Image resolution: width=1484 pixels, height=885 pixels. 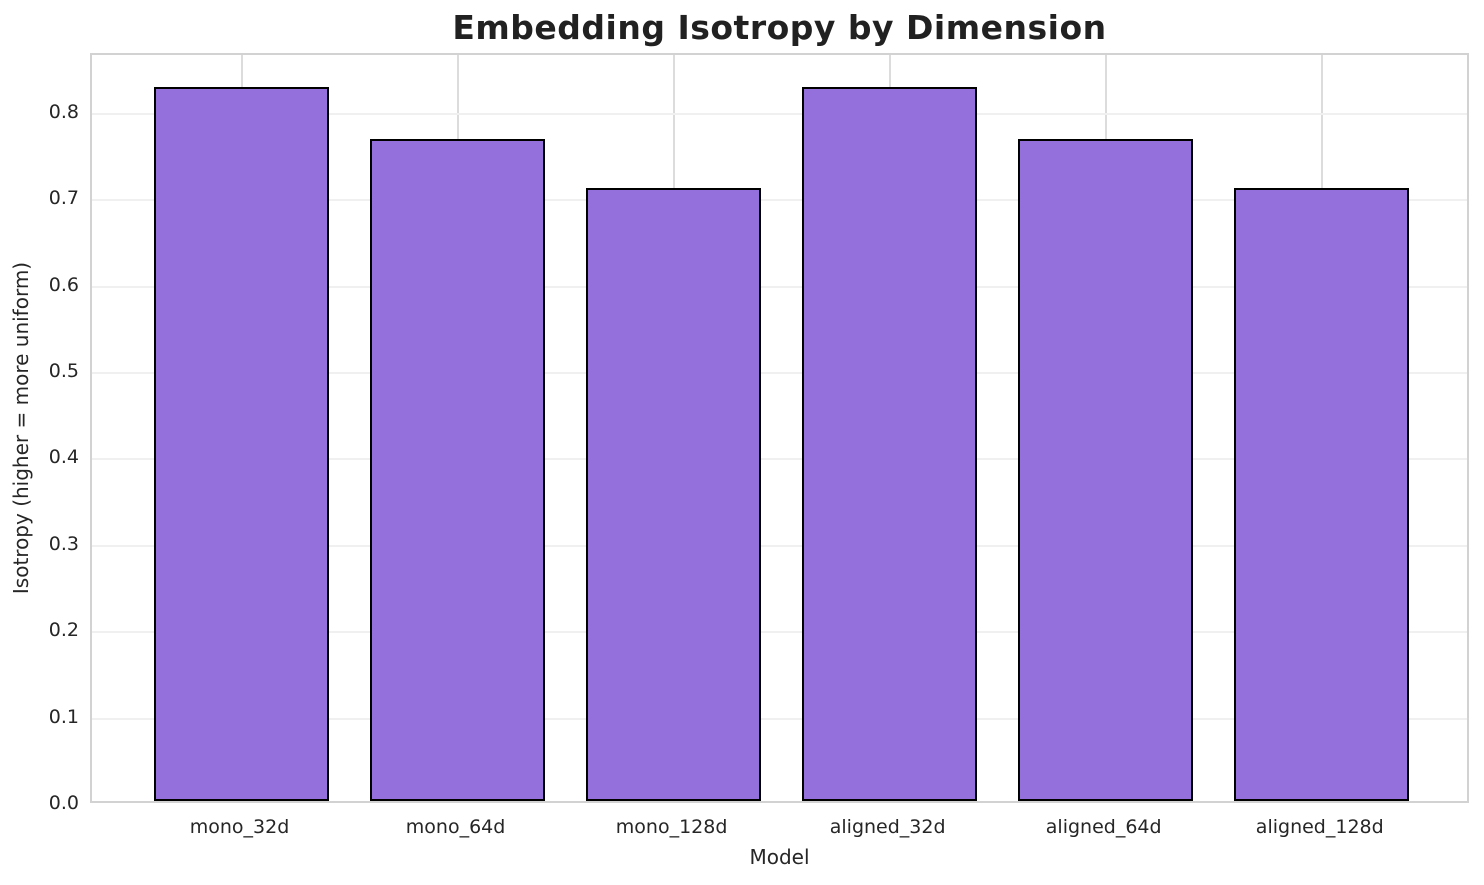 I want to click on y-tick-label: 0.1, so click(x=63, y=716).